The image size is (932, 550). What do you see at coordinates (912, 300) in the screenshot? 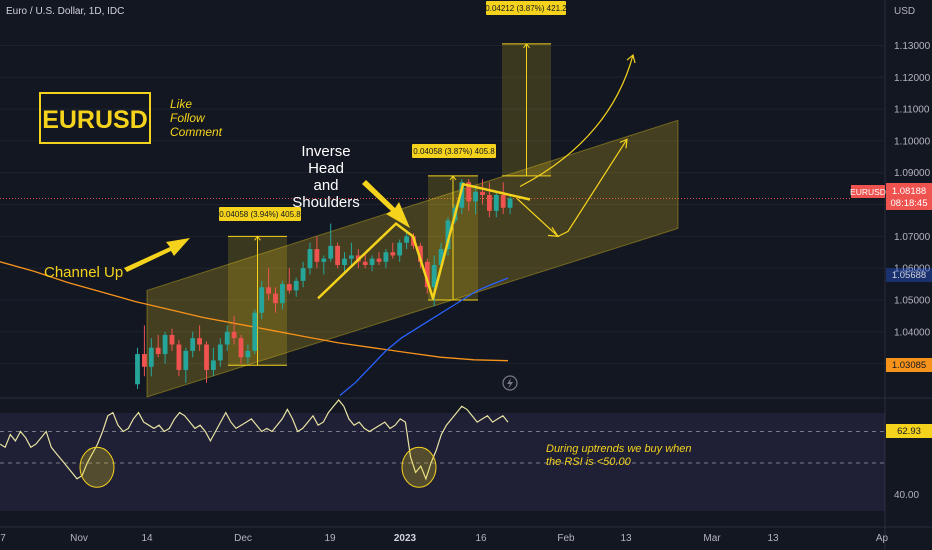
I see `price-tick-label: 1.05000` at bounding box center [912, 300].